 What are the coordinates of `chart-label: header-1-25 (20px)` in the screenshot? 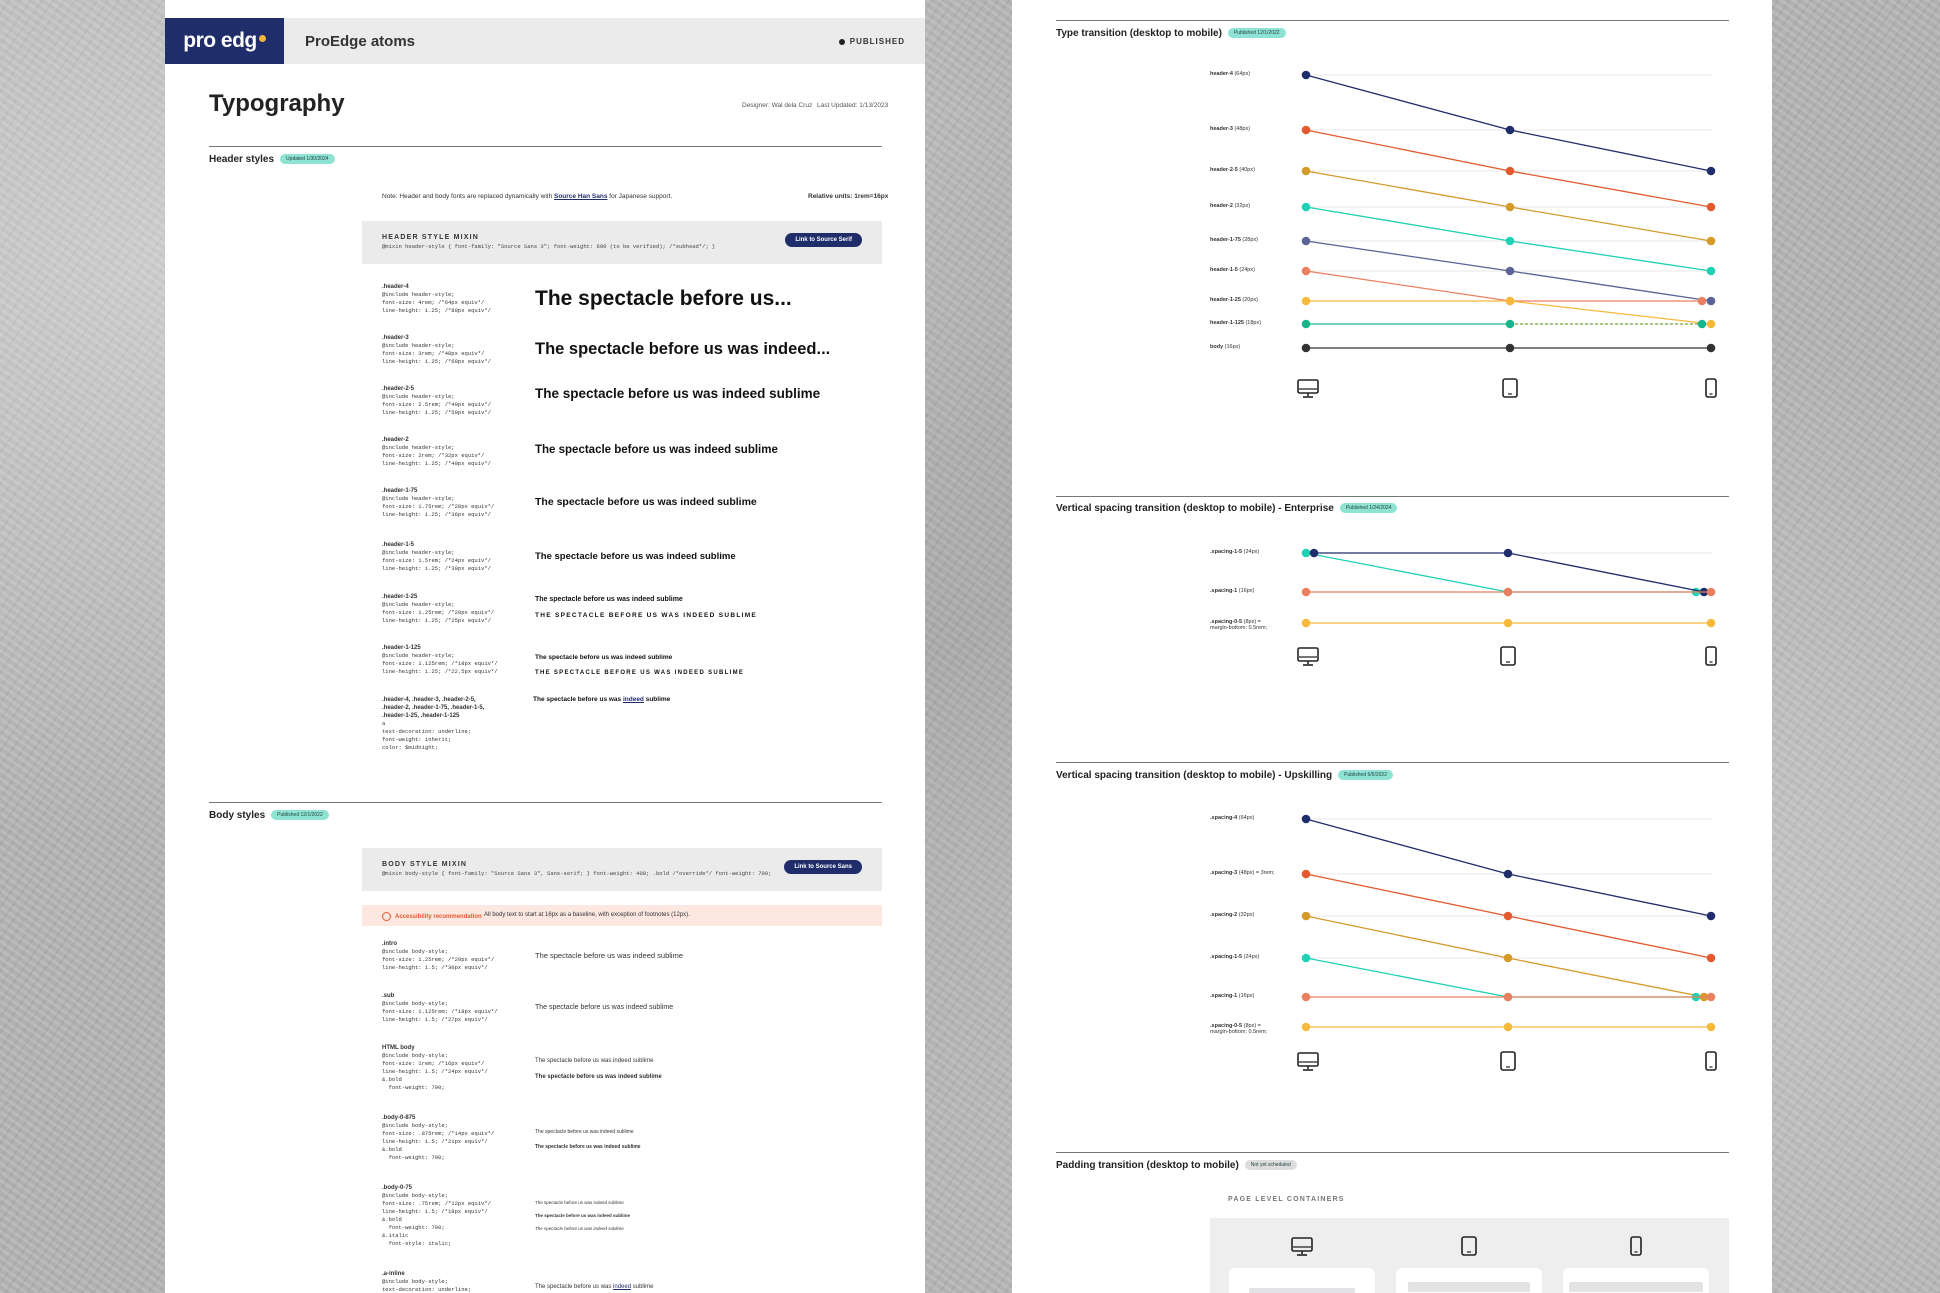 It's located at (1234, 300).